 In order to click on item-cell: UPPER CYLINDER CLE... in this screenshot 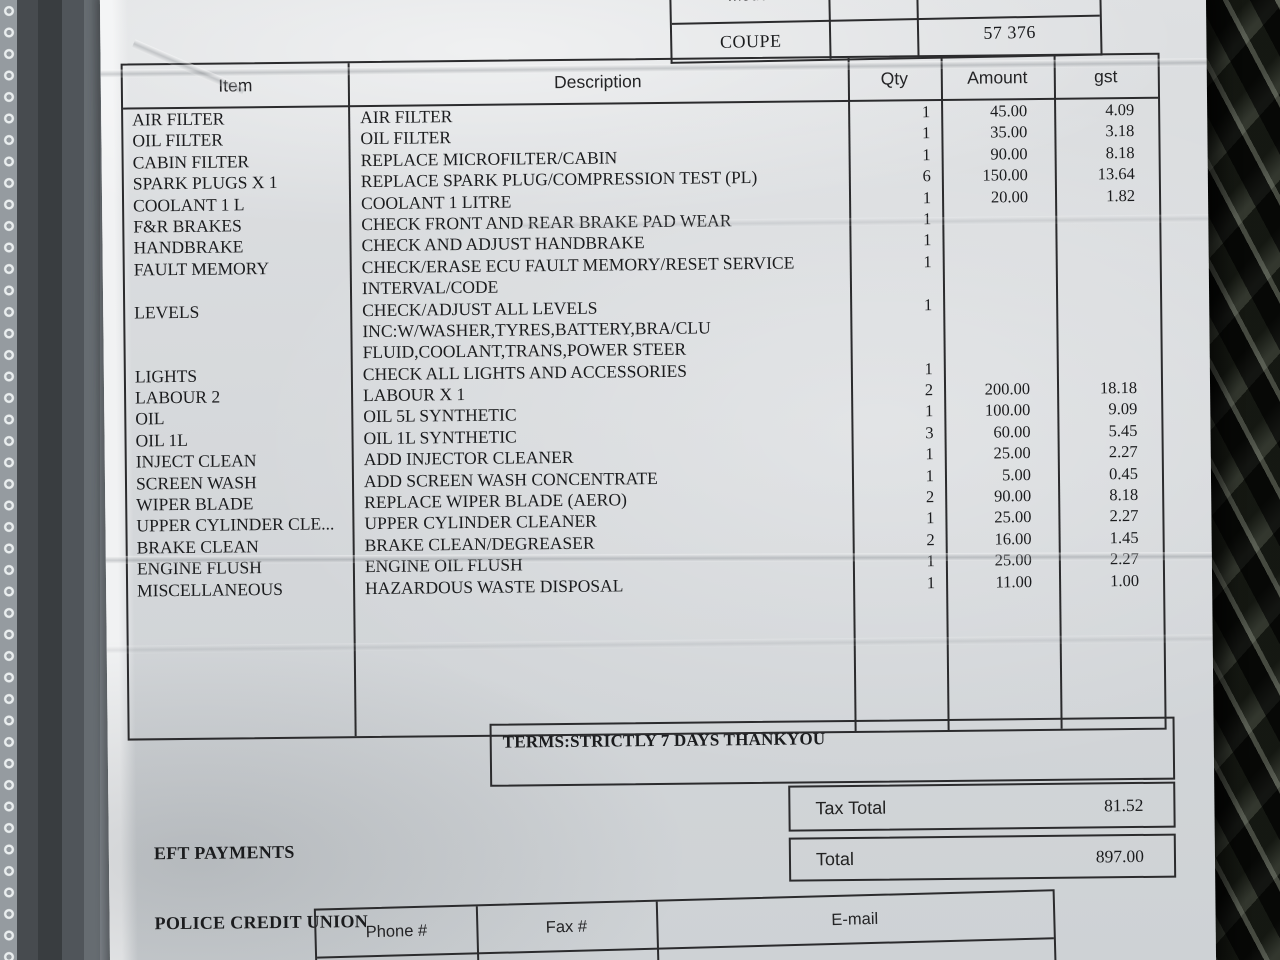, I will do `click(235, 524)`.